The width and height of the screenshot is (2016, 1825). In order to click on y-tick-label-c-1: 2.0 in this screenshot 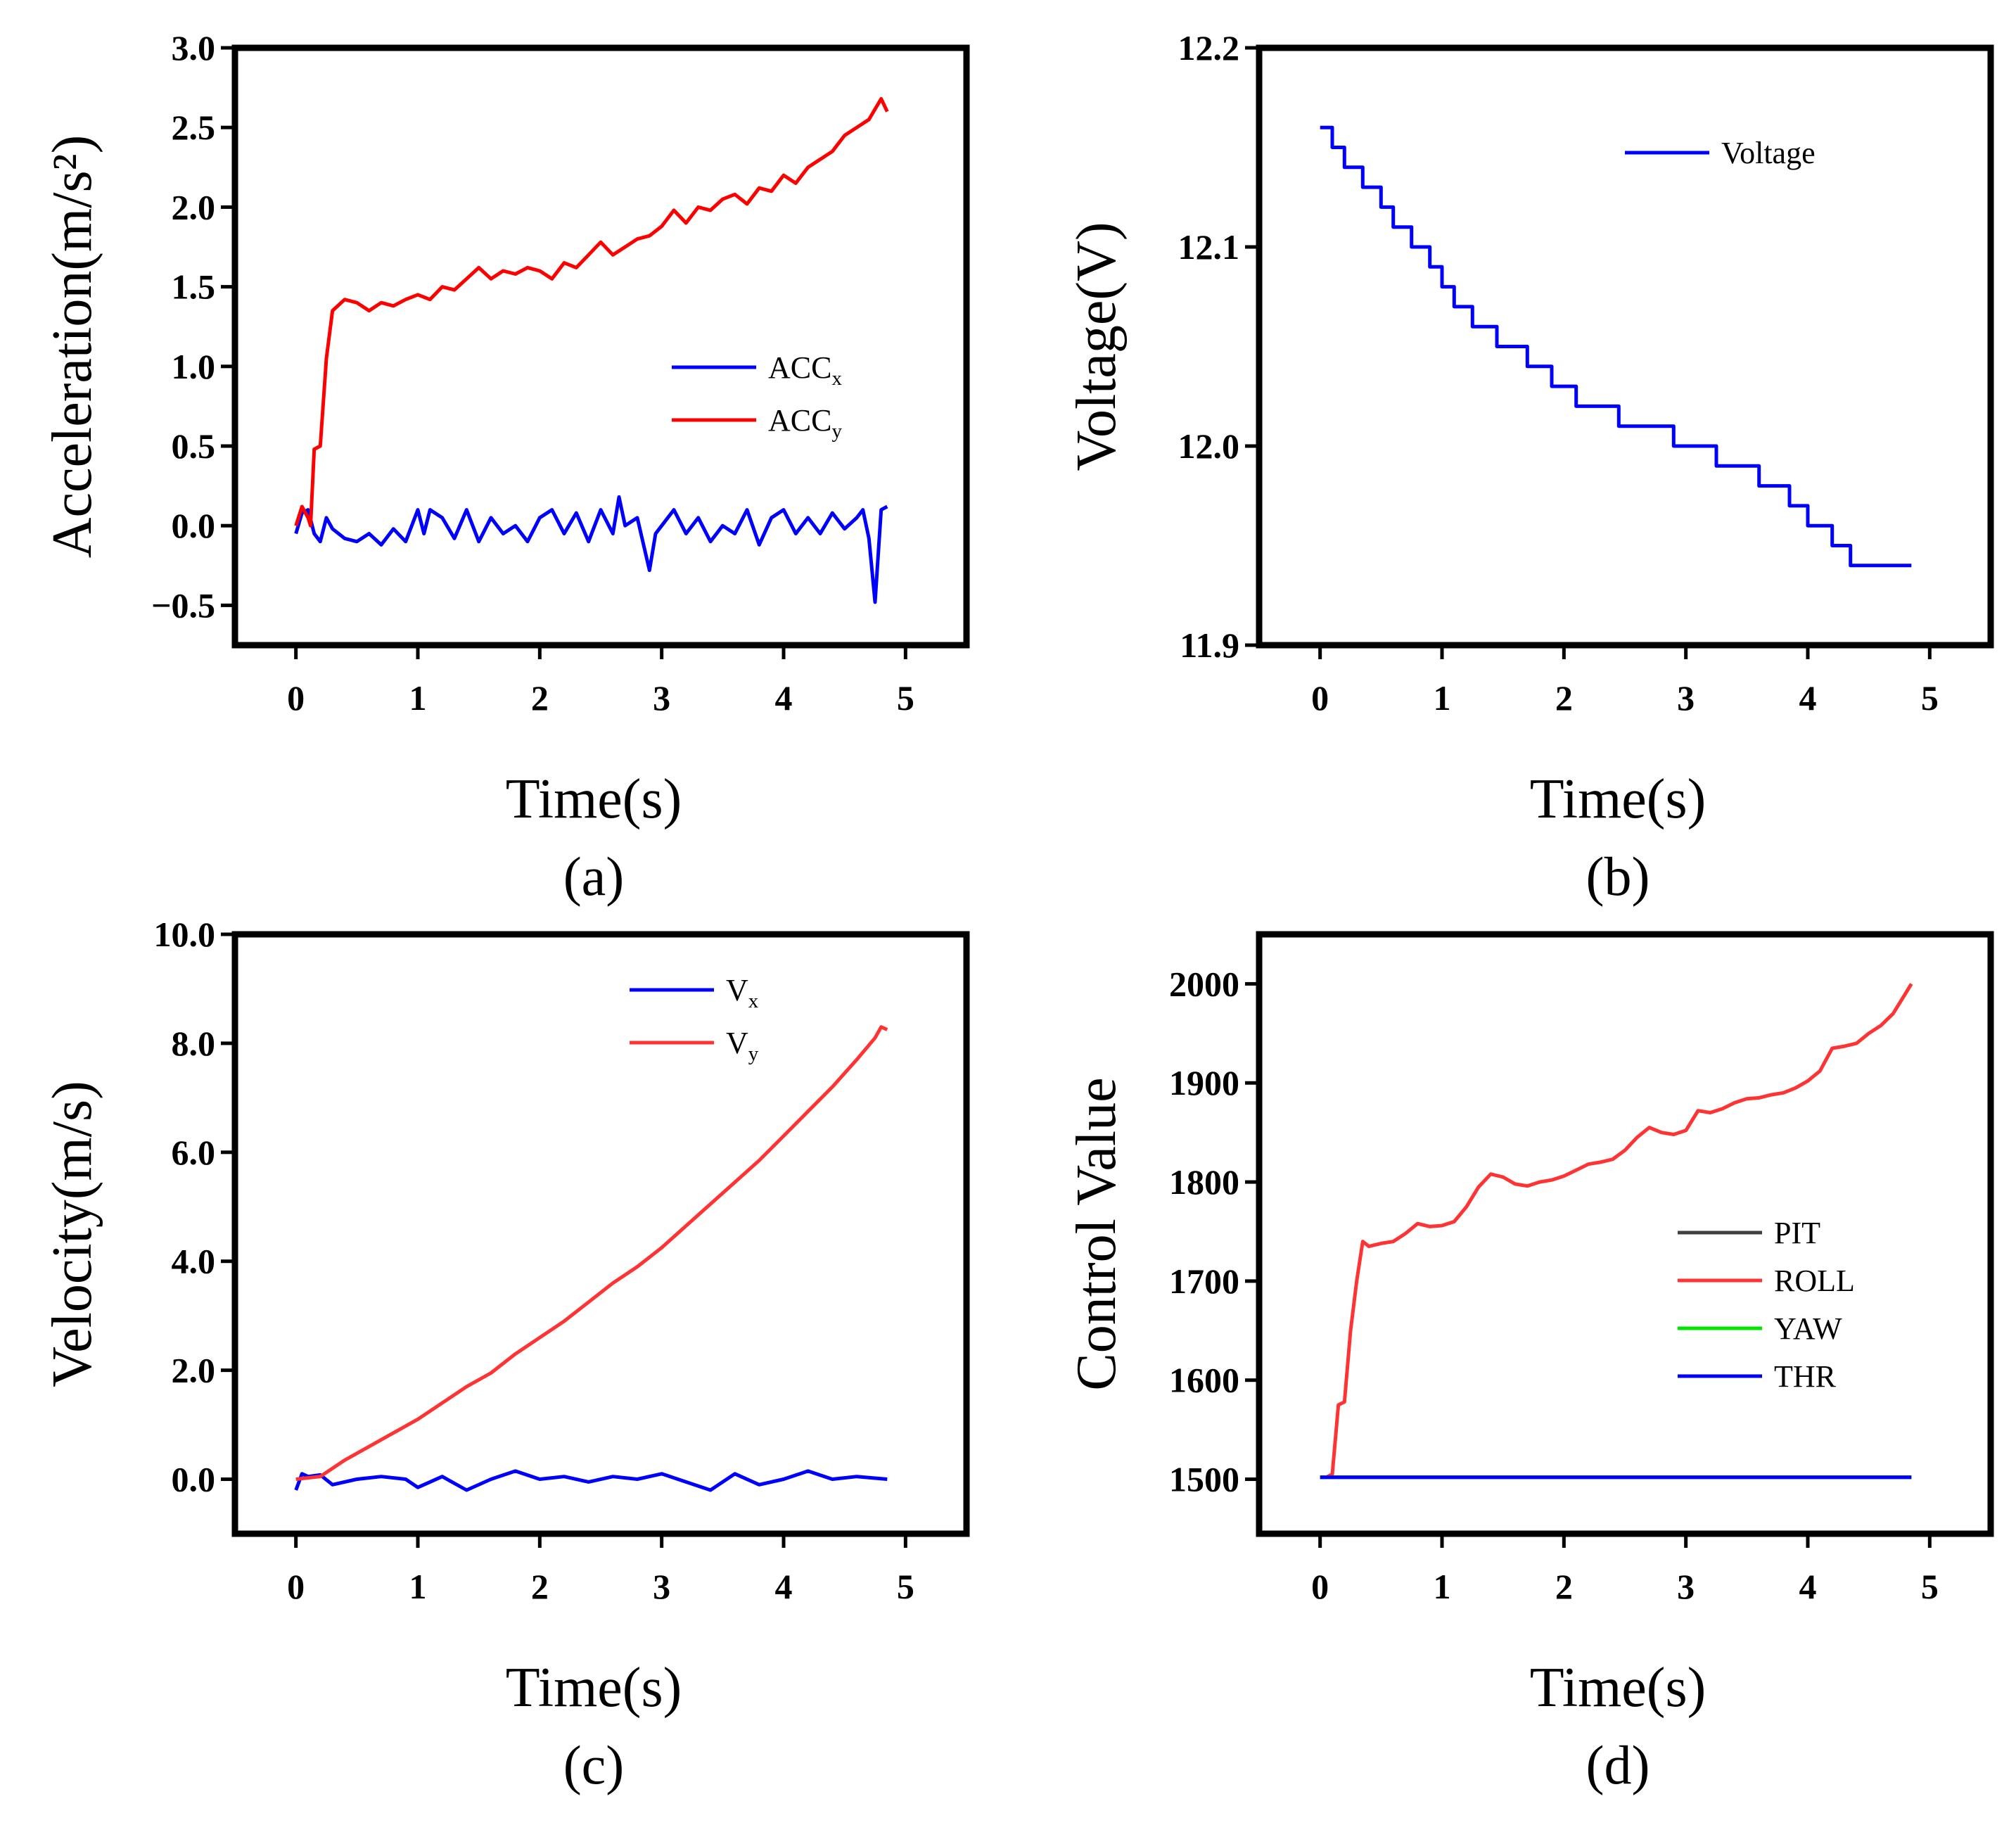, I will do `click(194, 1370)`.